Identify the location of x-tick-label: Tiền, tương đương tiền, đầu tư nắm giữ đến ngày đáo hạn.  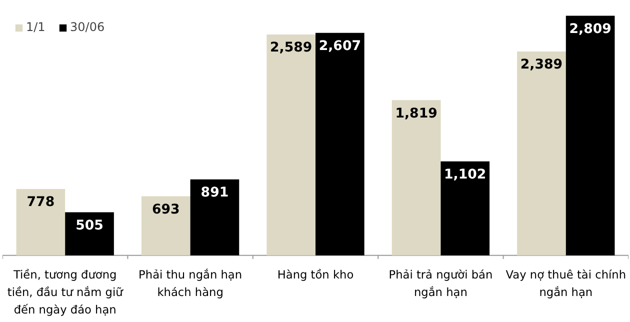
(65, 291).